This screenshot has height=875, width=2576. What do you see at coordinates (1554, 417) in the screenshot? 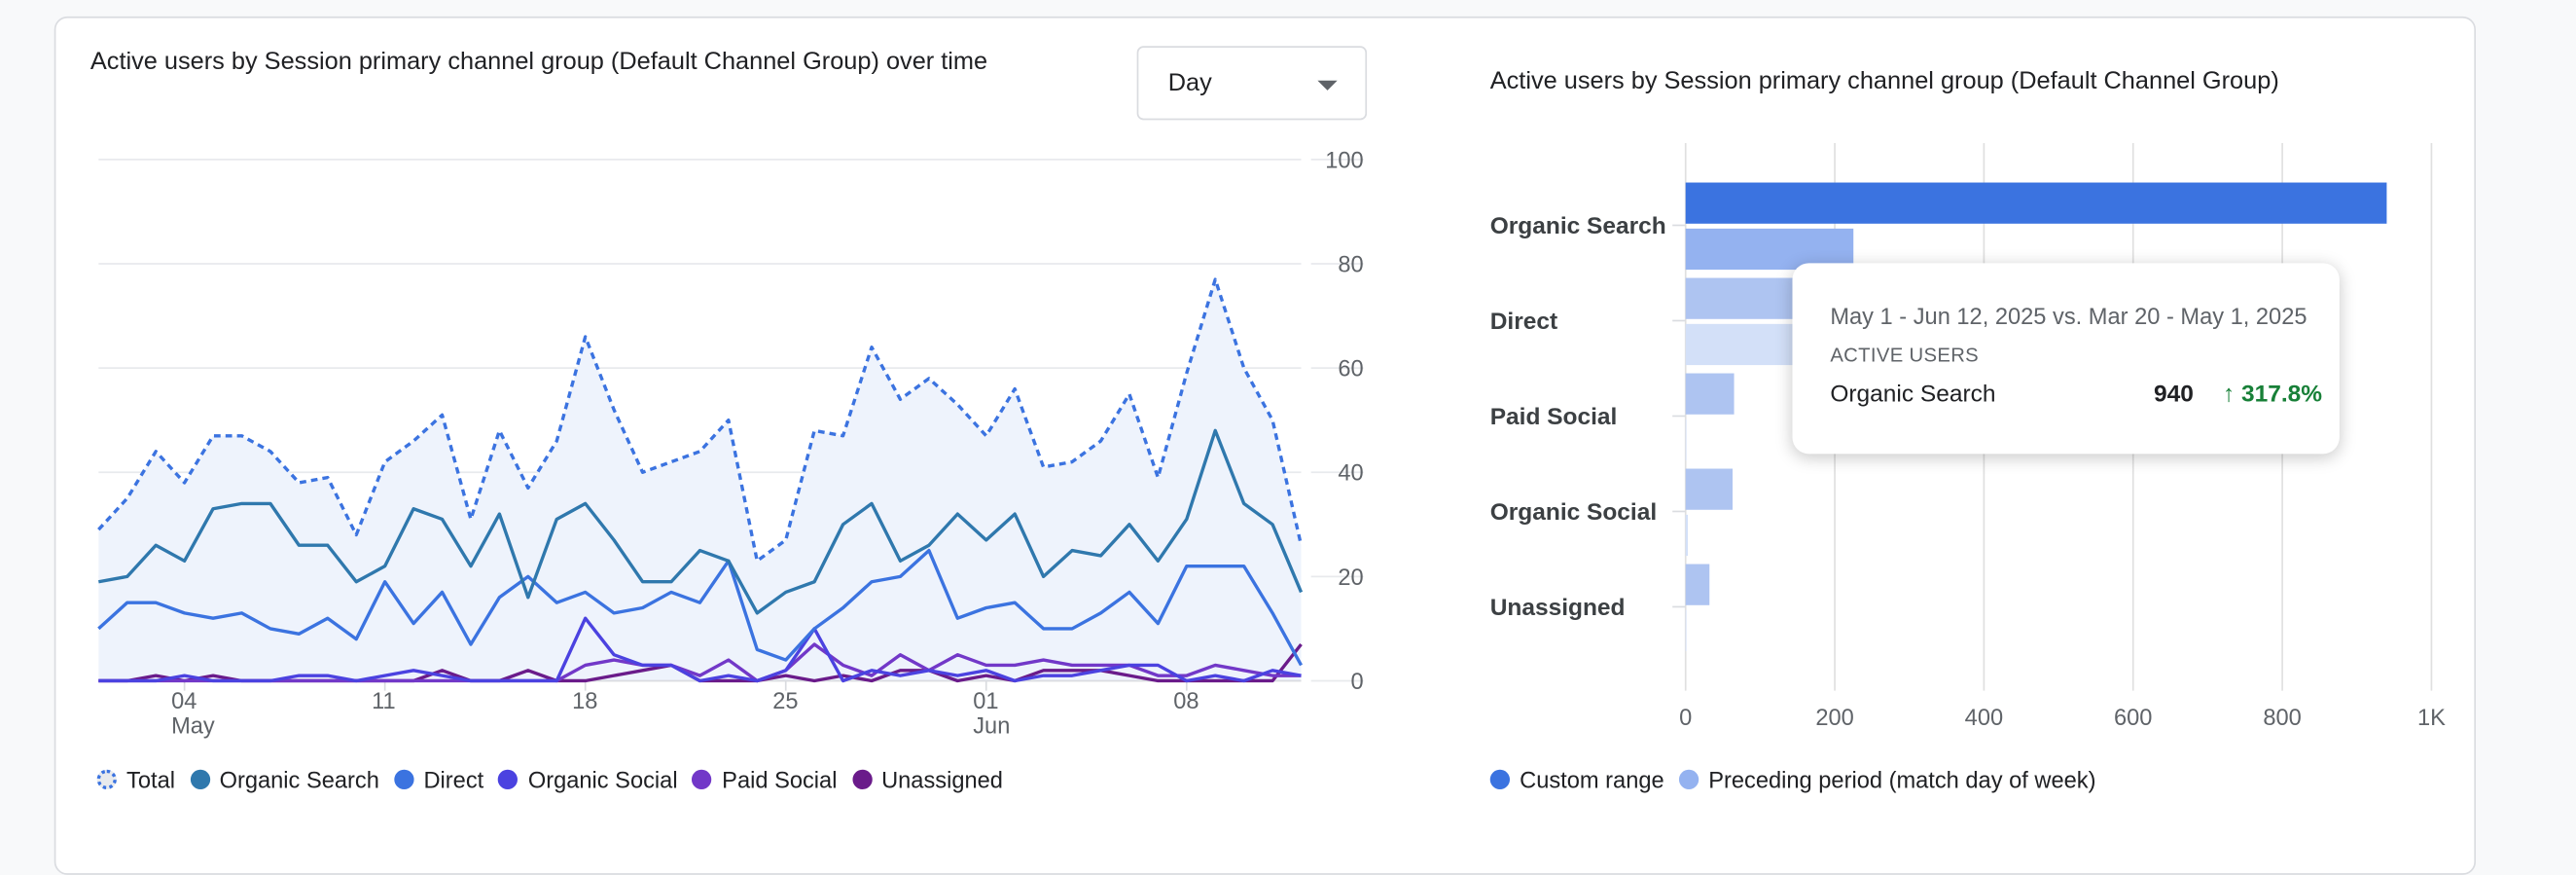
I see `category-label: Paid Social` at bounding box center [1554, 417].